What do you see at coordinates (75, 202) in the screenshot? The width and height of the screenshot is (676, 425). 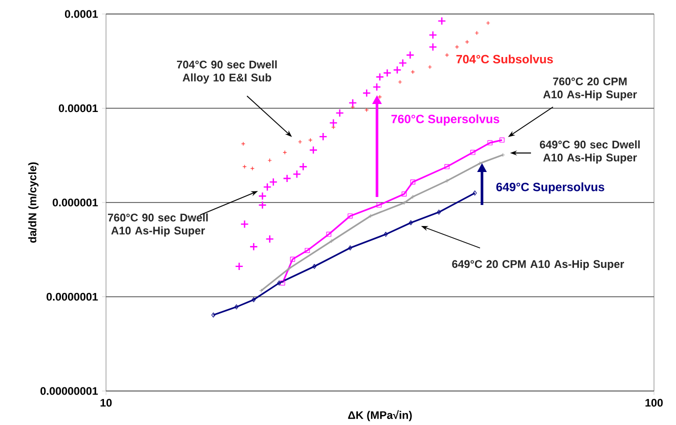 I see `y-tick-label: 0.000001` at bounding box center [75, 202].